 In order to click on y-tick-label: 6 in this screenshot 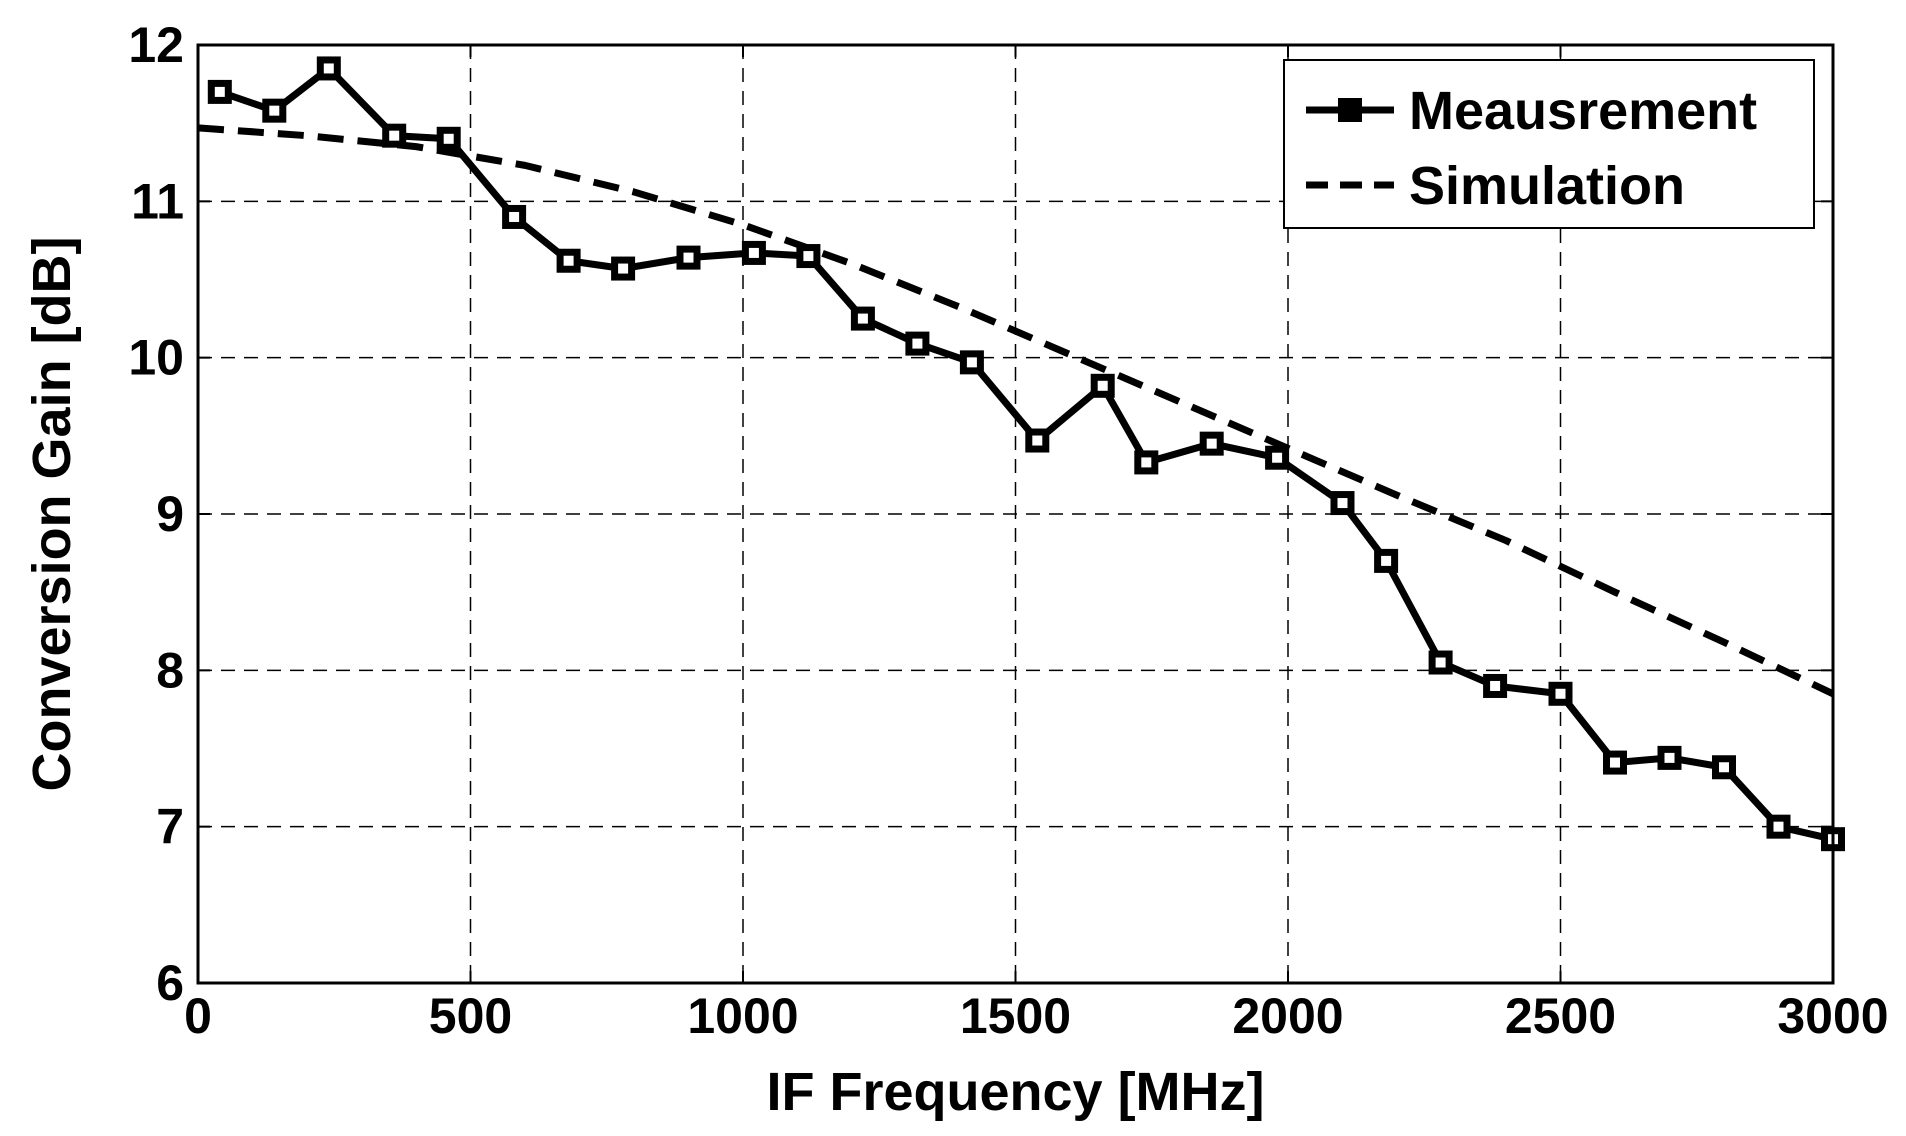, I will do `click(170, 983)`.